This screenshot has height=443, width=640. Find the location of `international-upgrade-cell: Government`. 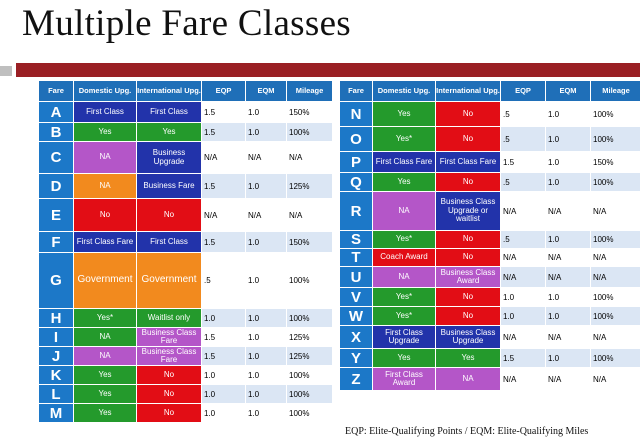

international-upgrade-cell: Government is located at coordinates (169, 280).